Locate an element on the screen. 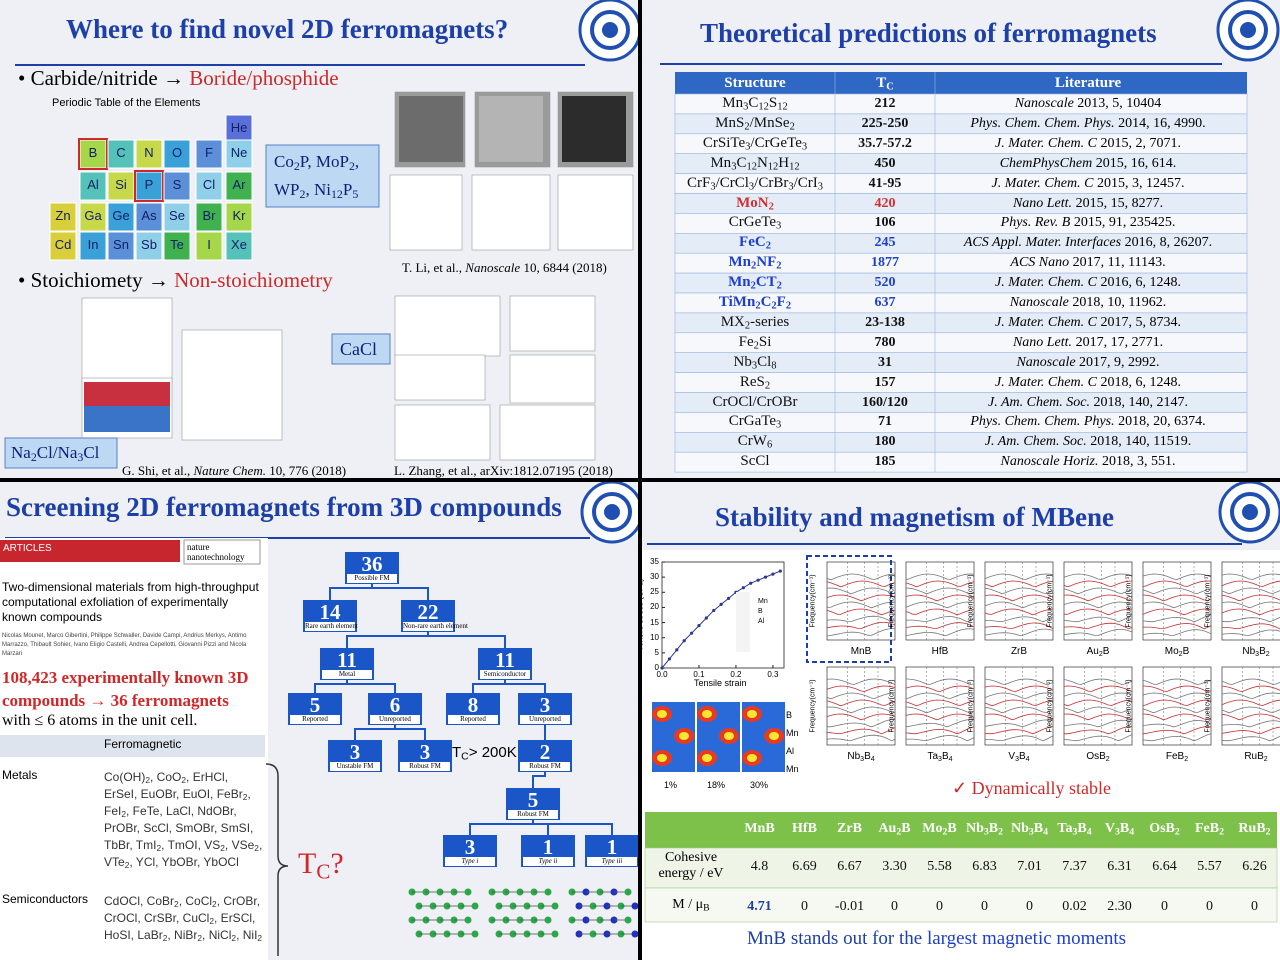 Image resolution: width=1280 pixels, height=960 pixels. element-symbol: C is located at coordinates (121, 152).